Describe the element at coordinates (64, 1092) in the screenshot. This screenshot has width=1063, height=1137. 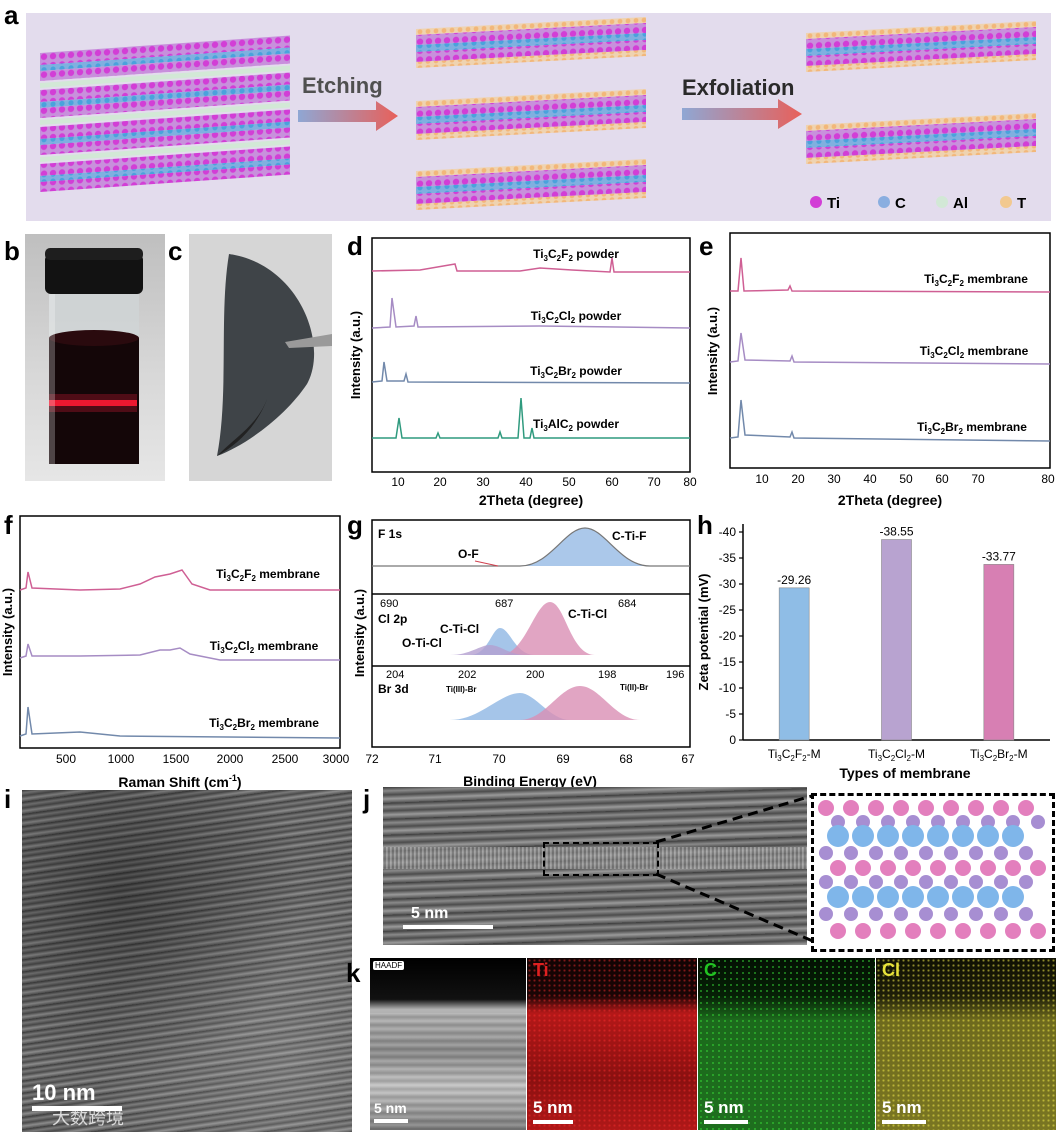
I see `scale-label: 10 nm` at that location.